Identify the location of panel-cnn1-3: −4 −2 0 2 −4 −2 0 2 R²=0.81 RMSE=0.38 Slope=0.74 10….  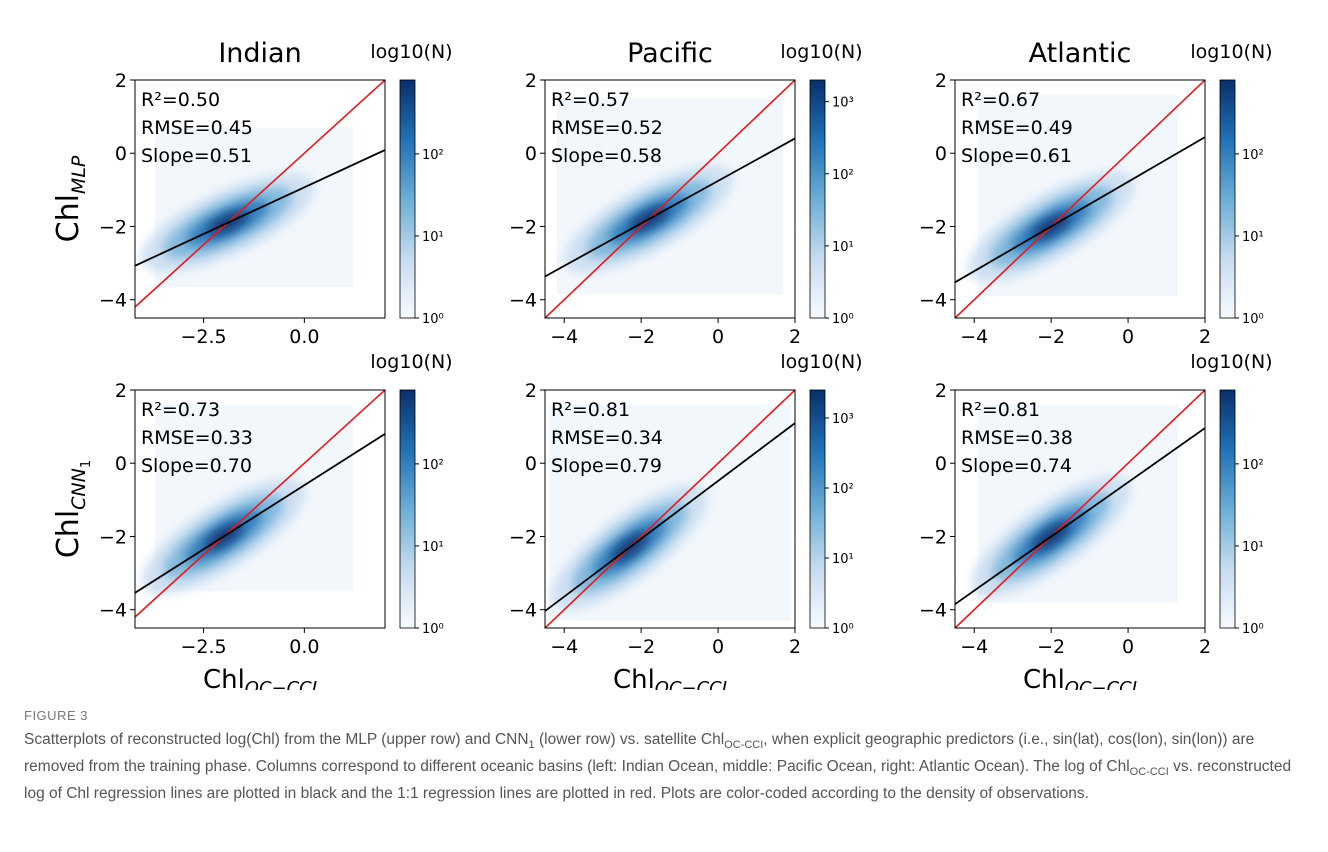
(1096, 504).